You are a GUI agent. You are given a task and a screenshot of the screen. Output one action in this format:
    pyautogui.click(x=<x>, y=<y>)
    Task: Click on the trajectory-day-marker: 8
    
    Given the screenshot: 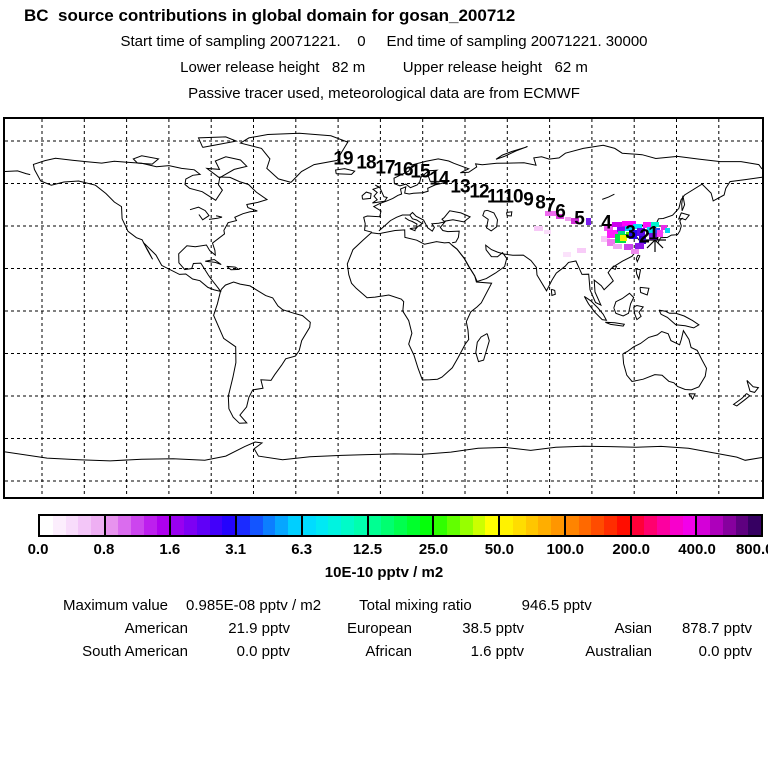 What is the action you would take?
    pyautogui.click(x=540, y=203)
    